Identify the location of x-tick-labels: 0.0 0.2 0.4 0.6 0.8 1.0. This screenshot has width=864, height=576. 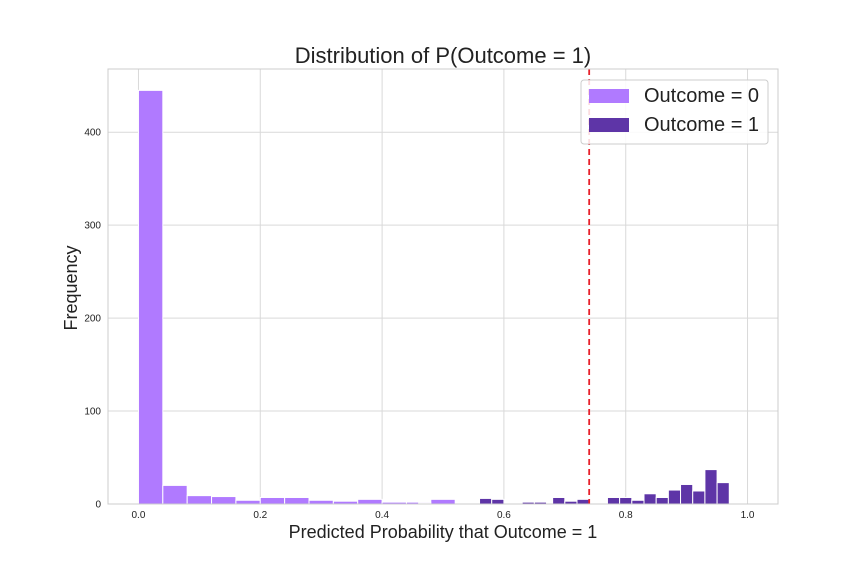
(443, 515).